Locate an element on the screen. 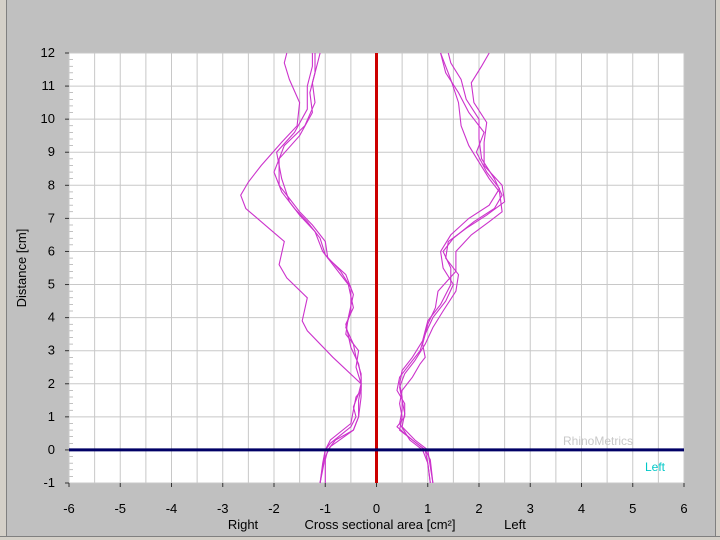  y-tick-label: 9 is located at coordinates (51, 151).